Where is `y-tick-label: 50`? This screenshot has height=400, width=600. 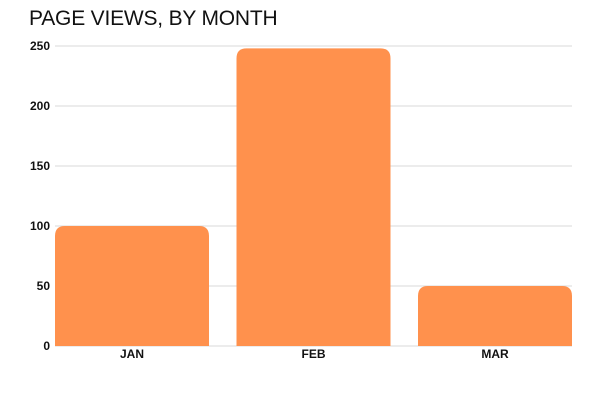
y-tick-label: 50 is located at coordinates (44, 286).